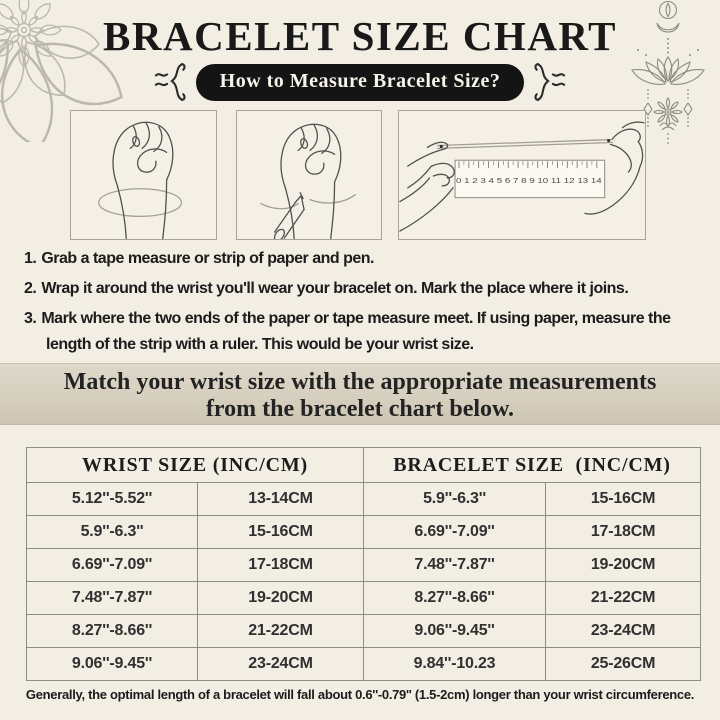  Describe the element at coordinates (30, 288) in the screenshot. I see `step-number: 2.` at that location.